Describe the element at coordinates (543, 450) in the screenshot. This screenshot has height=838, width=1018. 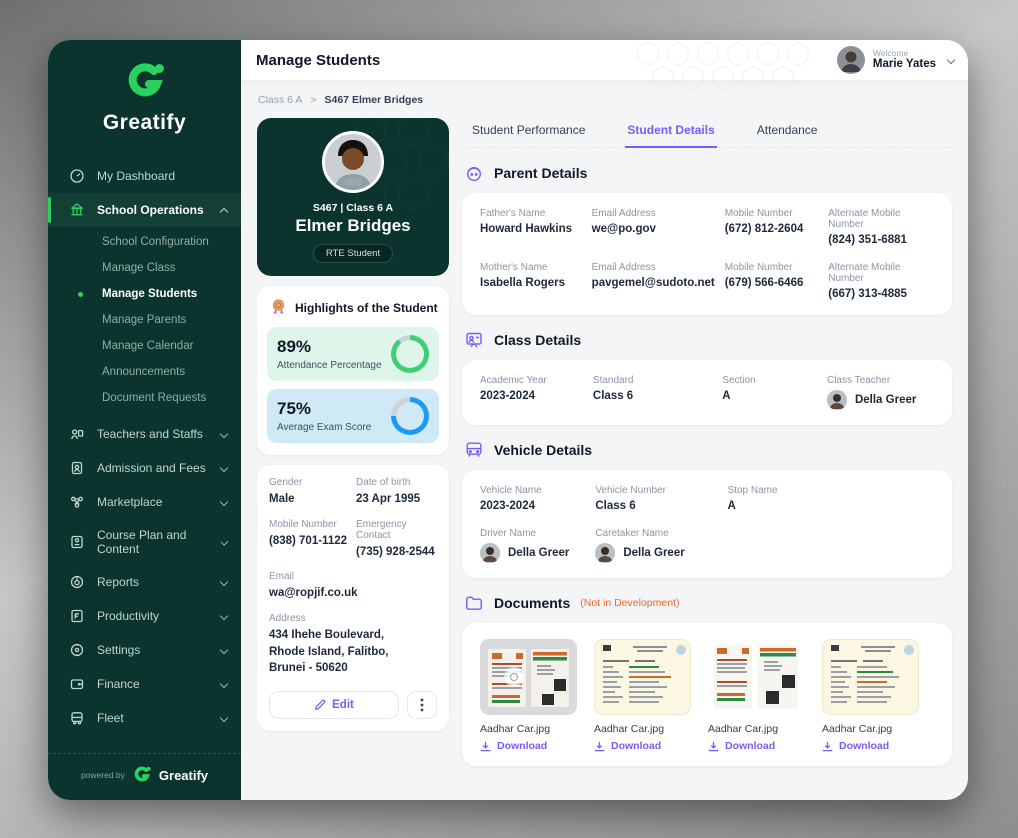
I see `vehicle-details-title: Vehicle Details` at that location.